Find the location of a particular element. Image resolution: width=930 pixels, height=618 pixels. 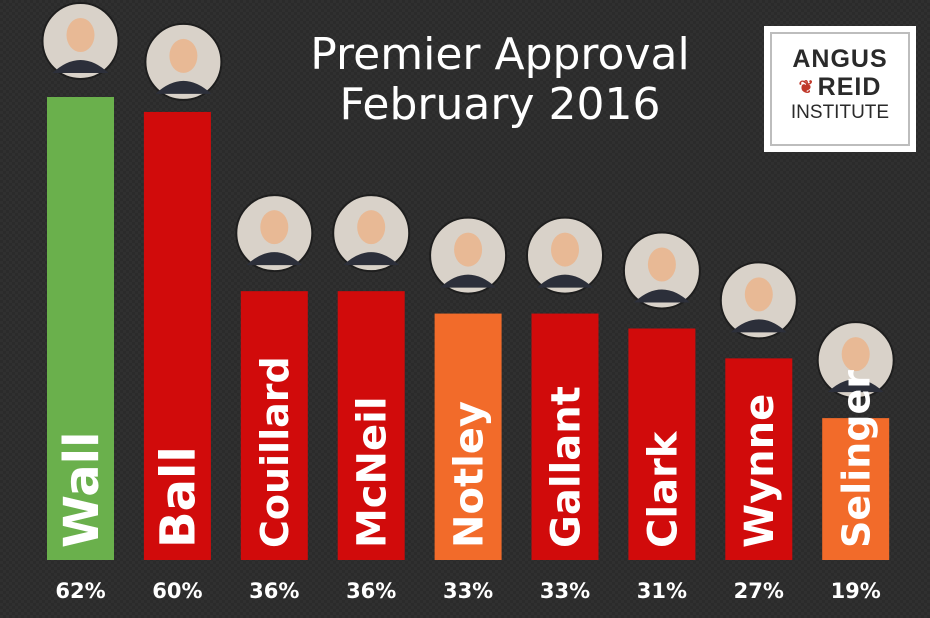

value-label-gallant: 33% is located at coordinates (565, 591).